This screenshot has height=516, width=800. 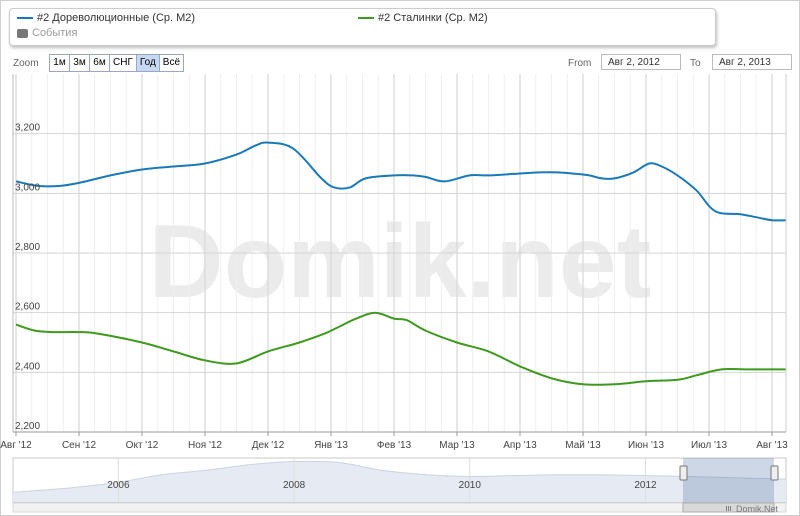 What do you see at coordinates (457, 445) in the screenshot?
I see `x-tick-label: Мар '13` at bounding box center [457, 445].